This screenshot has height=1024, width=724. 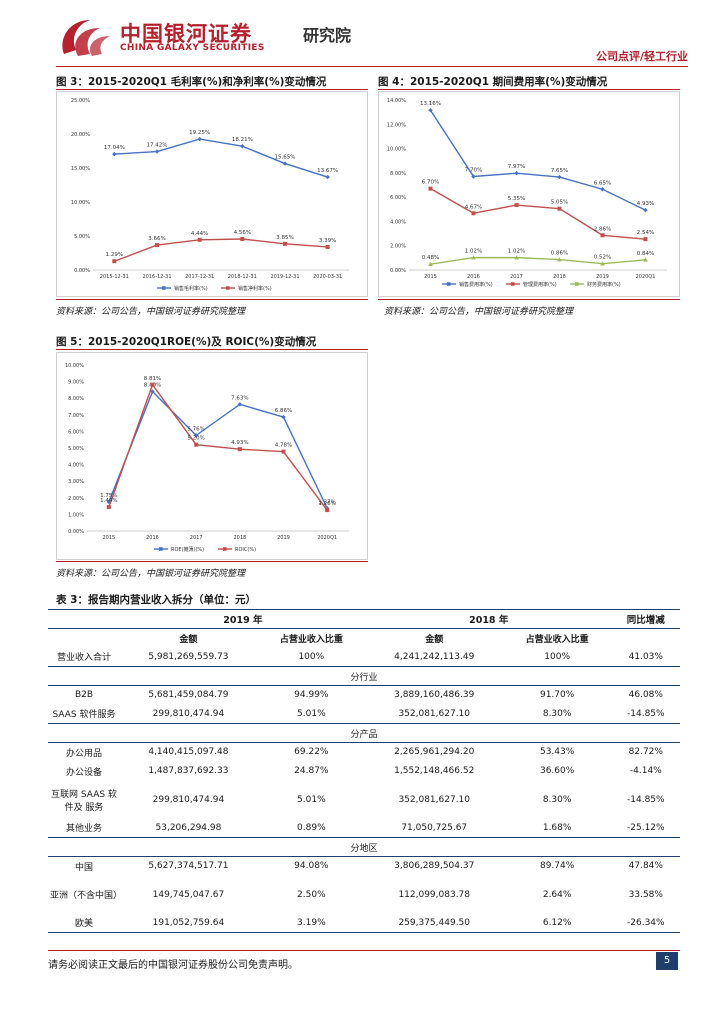 I want to click on x-tick-label: 2017-12-31, so click(x=199, y=277).